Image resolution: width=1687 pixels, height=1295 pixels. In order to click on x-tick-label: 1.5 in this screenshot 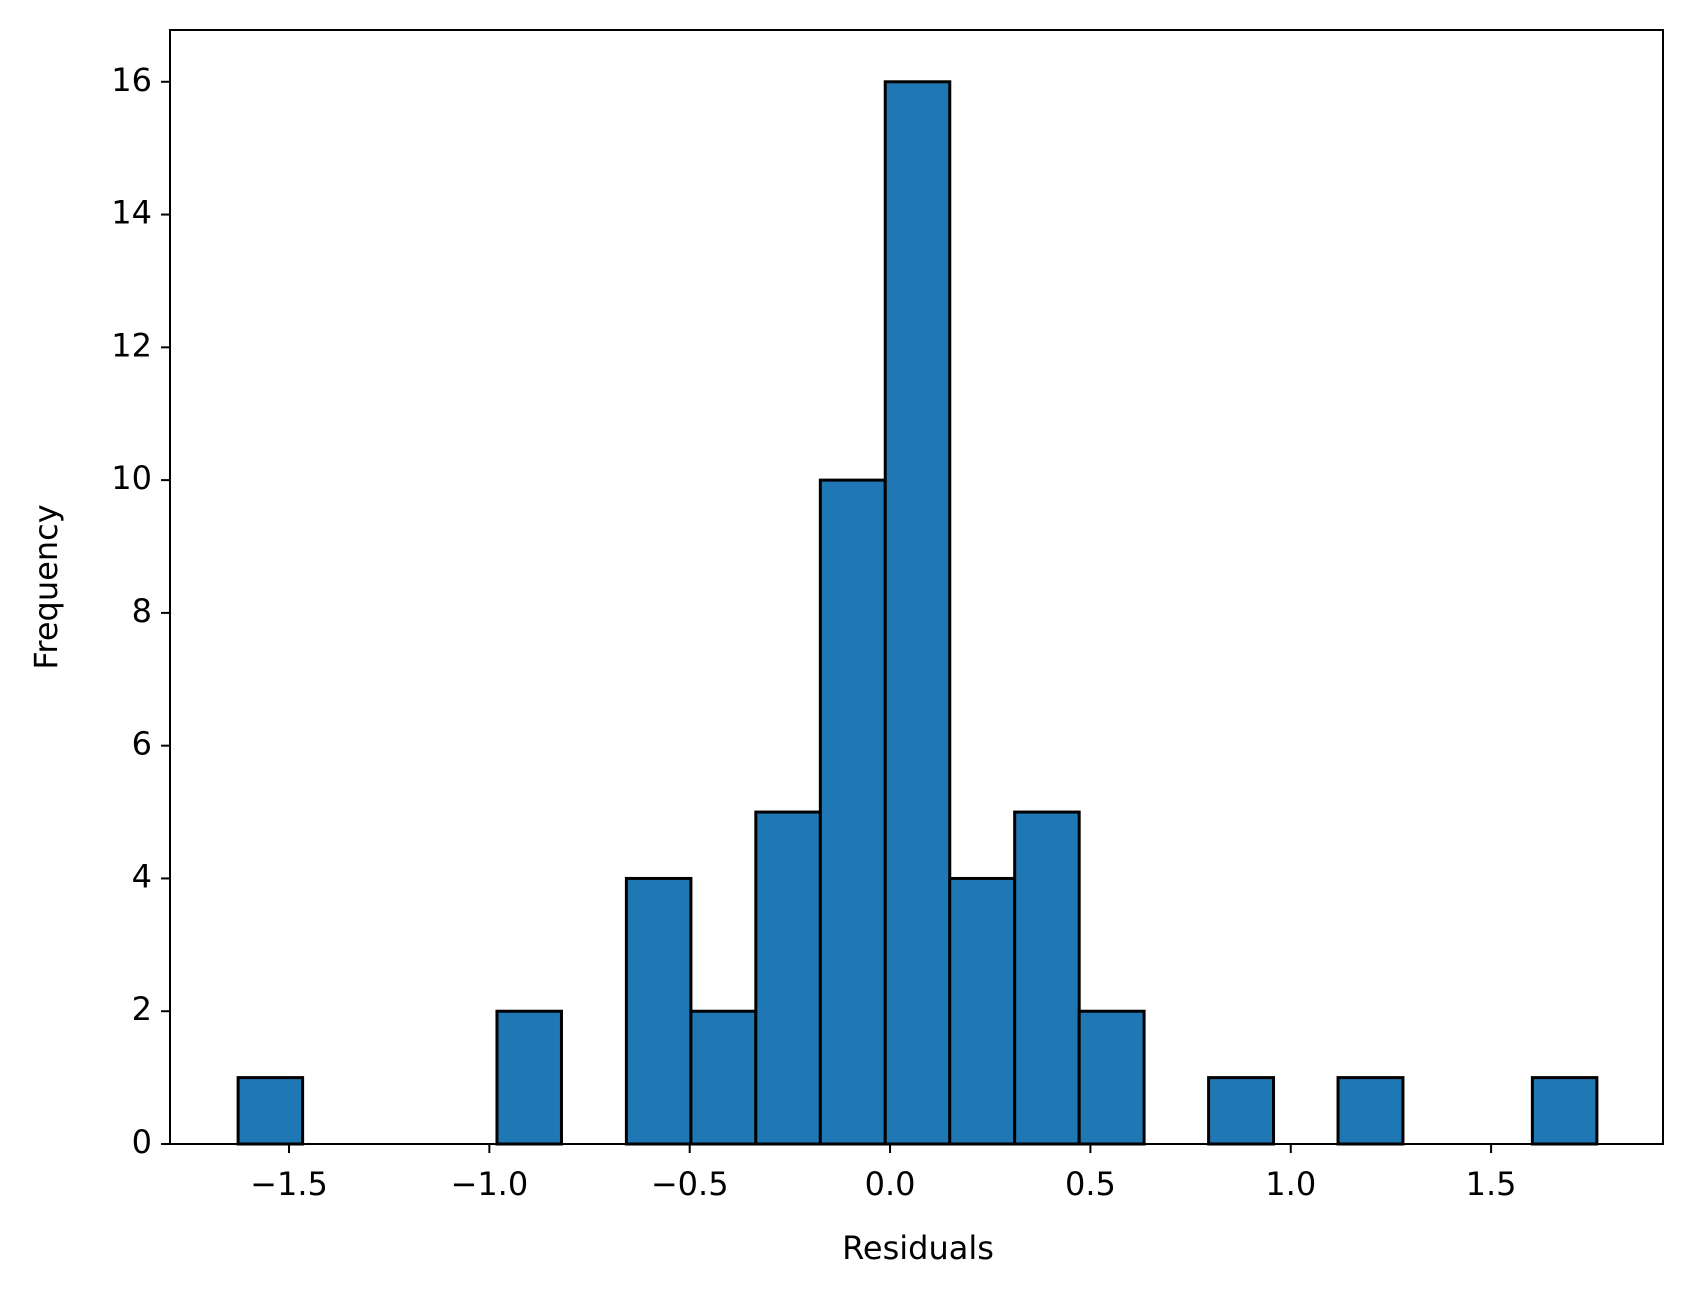, I will do `click(1491, 1184)`.